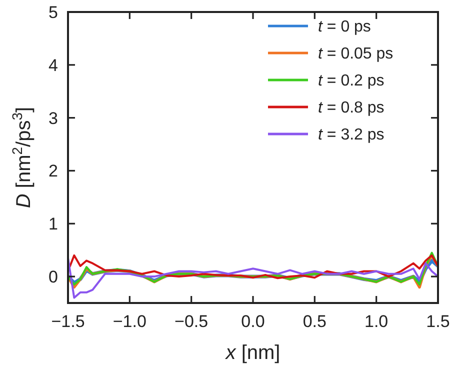 Image resolution: width=474 pixels, height=385 pixels. I want to click on y-tick-label: 0, so click(53, 276).